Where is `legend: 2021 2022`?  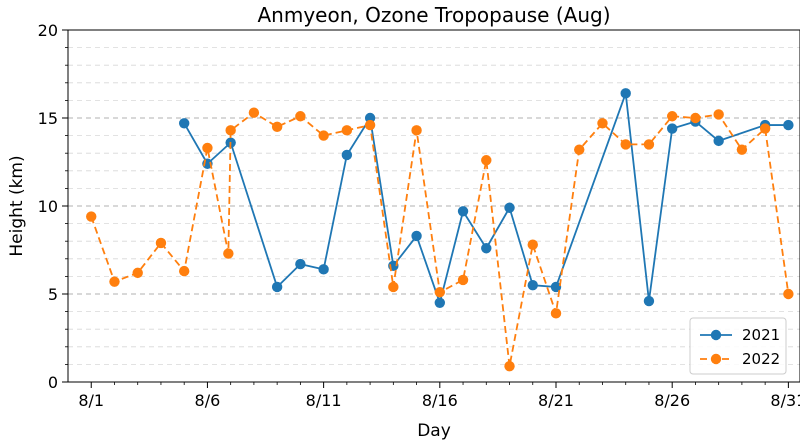
legend: 2021 2022 is located at coordinates (738, 346).